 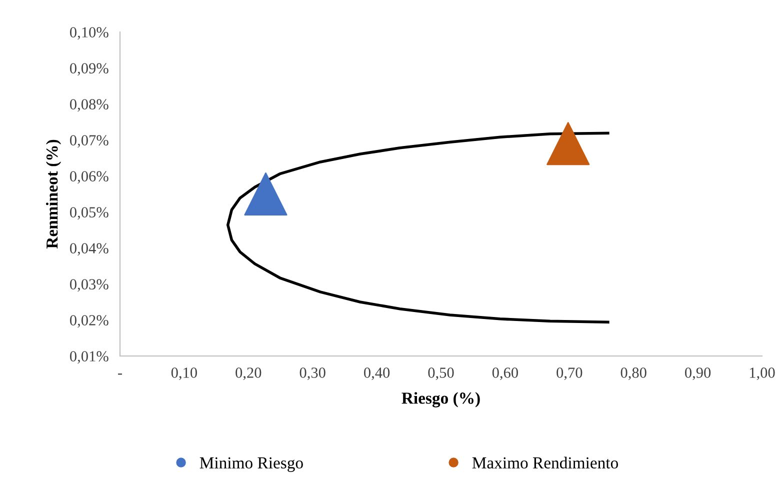 I want to click on y-tick-label: 0,02%, so click(x=89, y=321).